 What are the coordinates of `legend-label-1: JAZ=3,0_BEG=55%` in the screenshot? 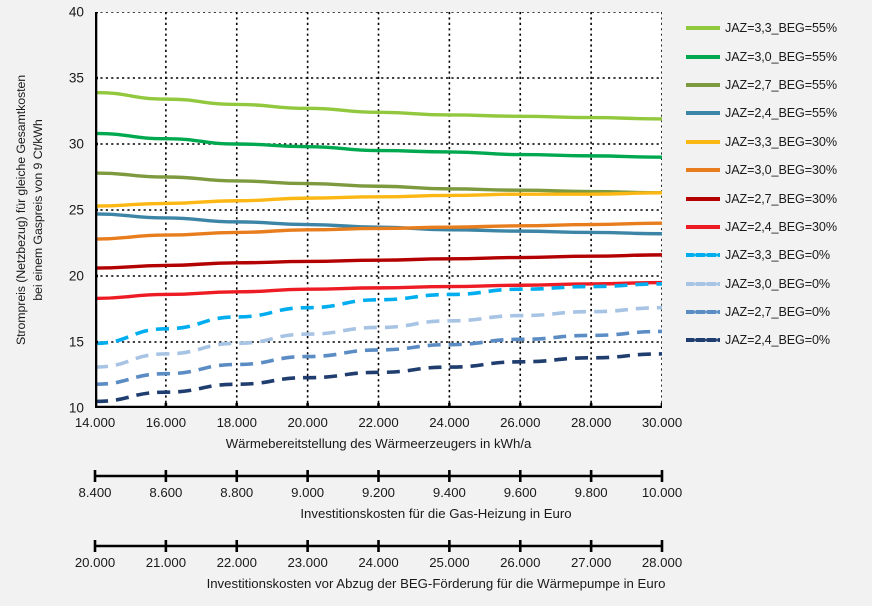 It's located at (781, 56).